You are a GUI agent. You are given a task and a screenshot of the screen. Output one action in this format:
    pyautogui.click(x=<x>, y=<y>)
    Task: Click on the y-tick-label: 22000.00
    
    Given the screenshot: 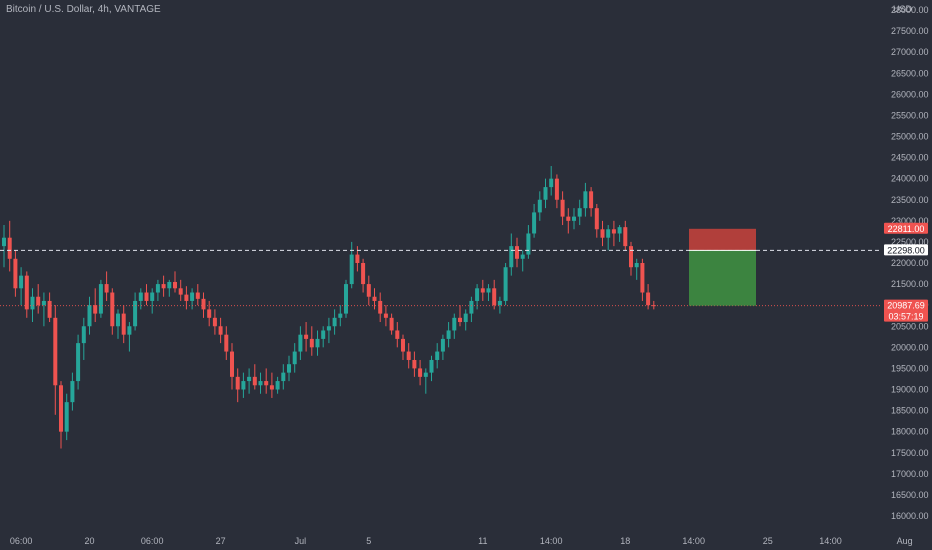 What is the action you would take?
    pyautogui.click(x=910, y=263)
    